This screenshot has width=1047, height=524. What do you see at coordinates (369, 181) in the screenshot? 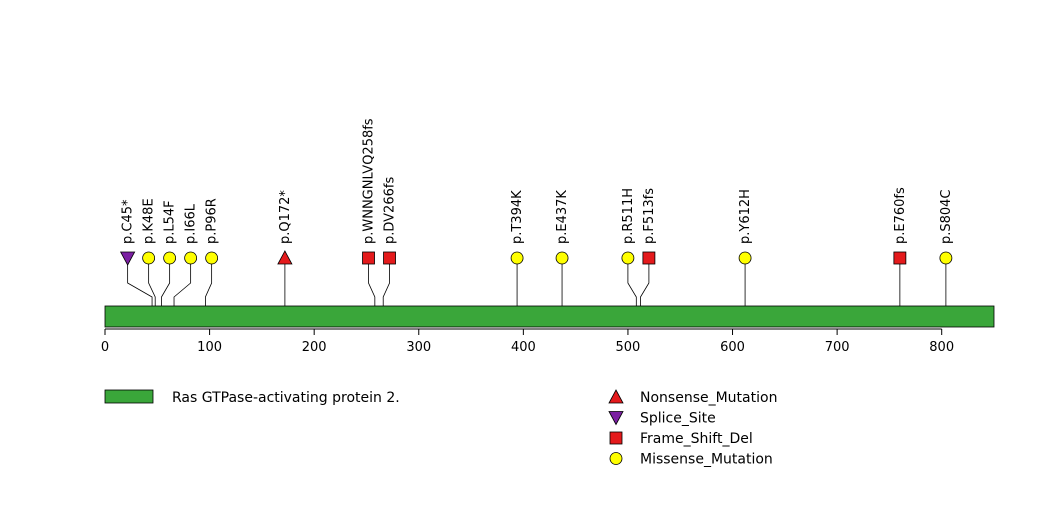
I see `mutation-label: p.WNNGNLVQ258fs` at bounding box center [369, 181].